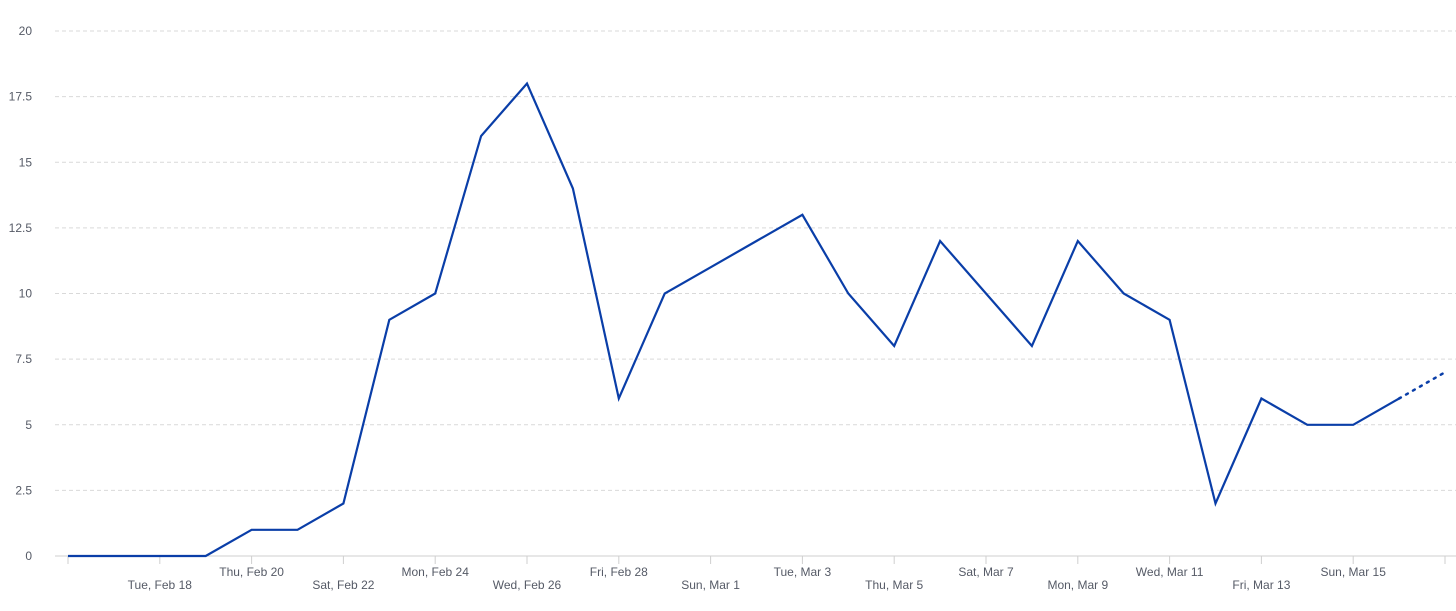 The image size is (1456, 611). What do you see at coordinates (28, 425) in the screenshot?
I see `y-tick-label: 5` at bounding box center [28, 425].